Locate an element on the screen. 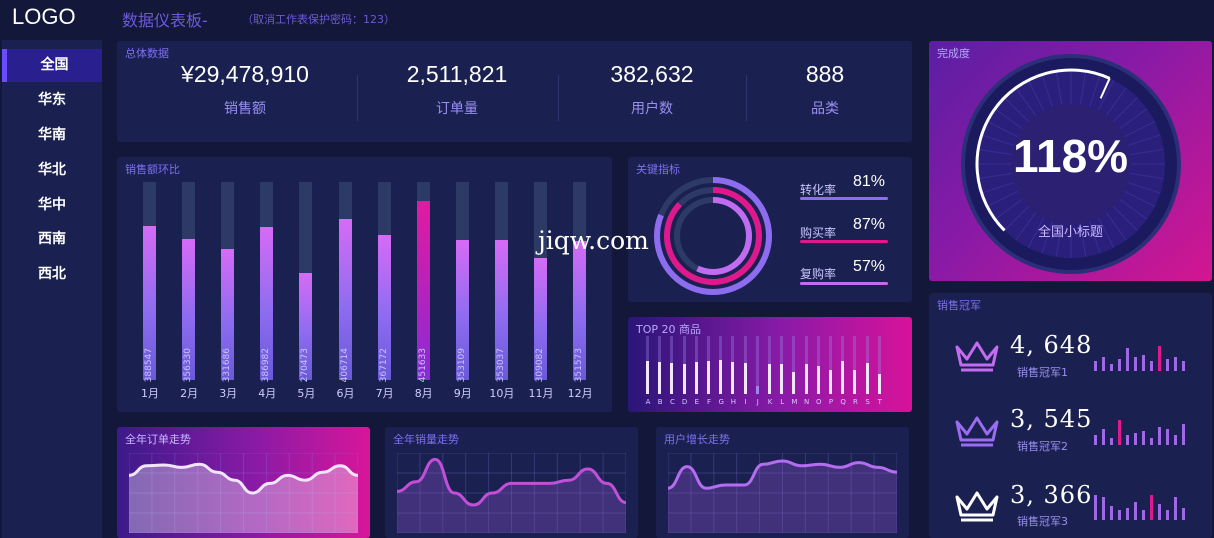 Image resolution: width=1214 pixels, height=538 pixels. bar-10月 is located at coordinates (501, 310).